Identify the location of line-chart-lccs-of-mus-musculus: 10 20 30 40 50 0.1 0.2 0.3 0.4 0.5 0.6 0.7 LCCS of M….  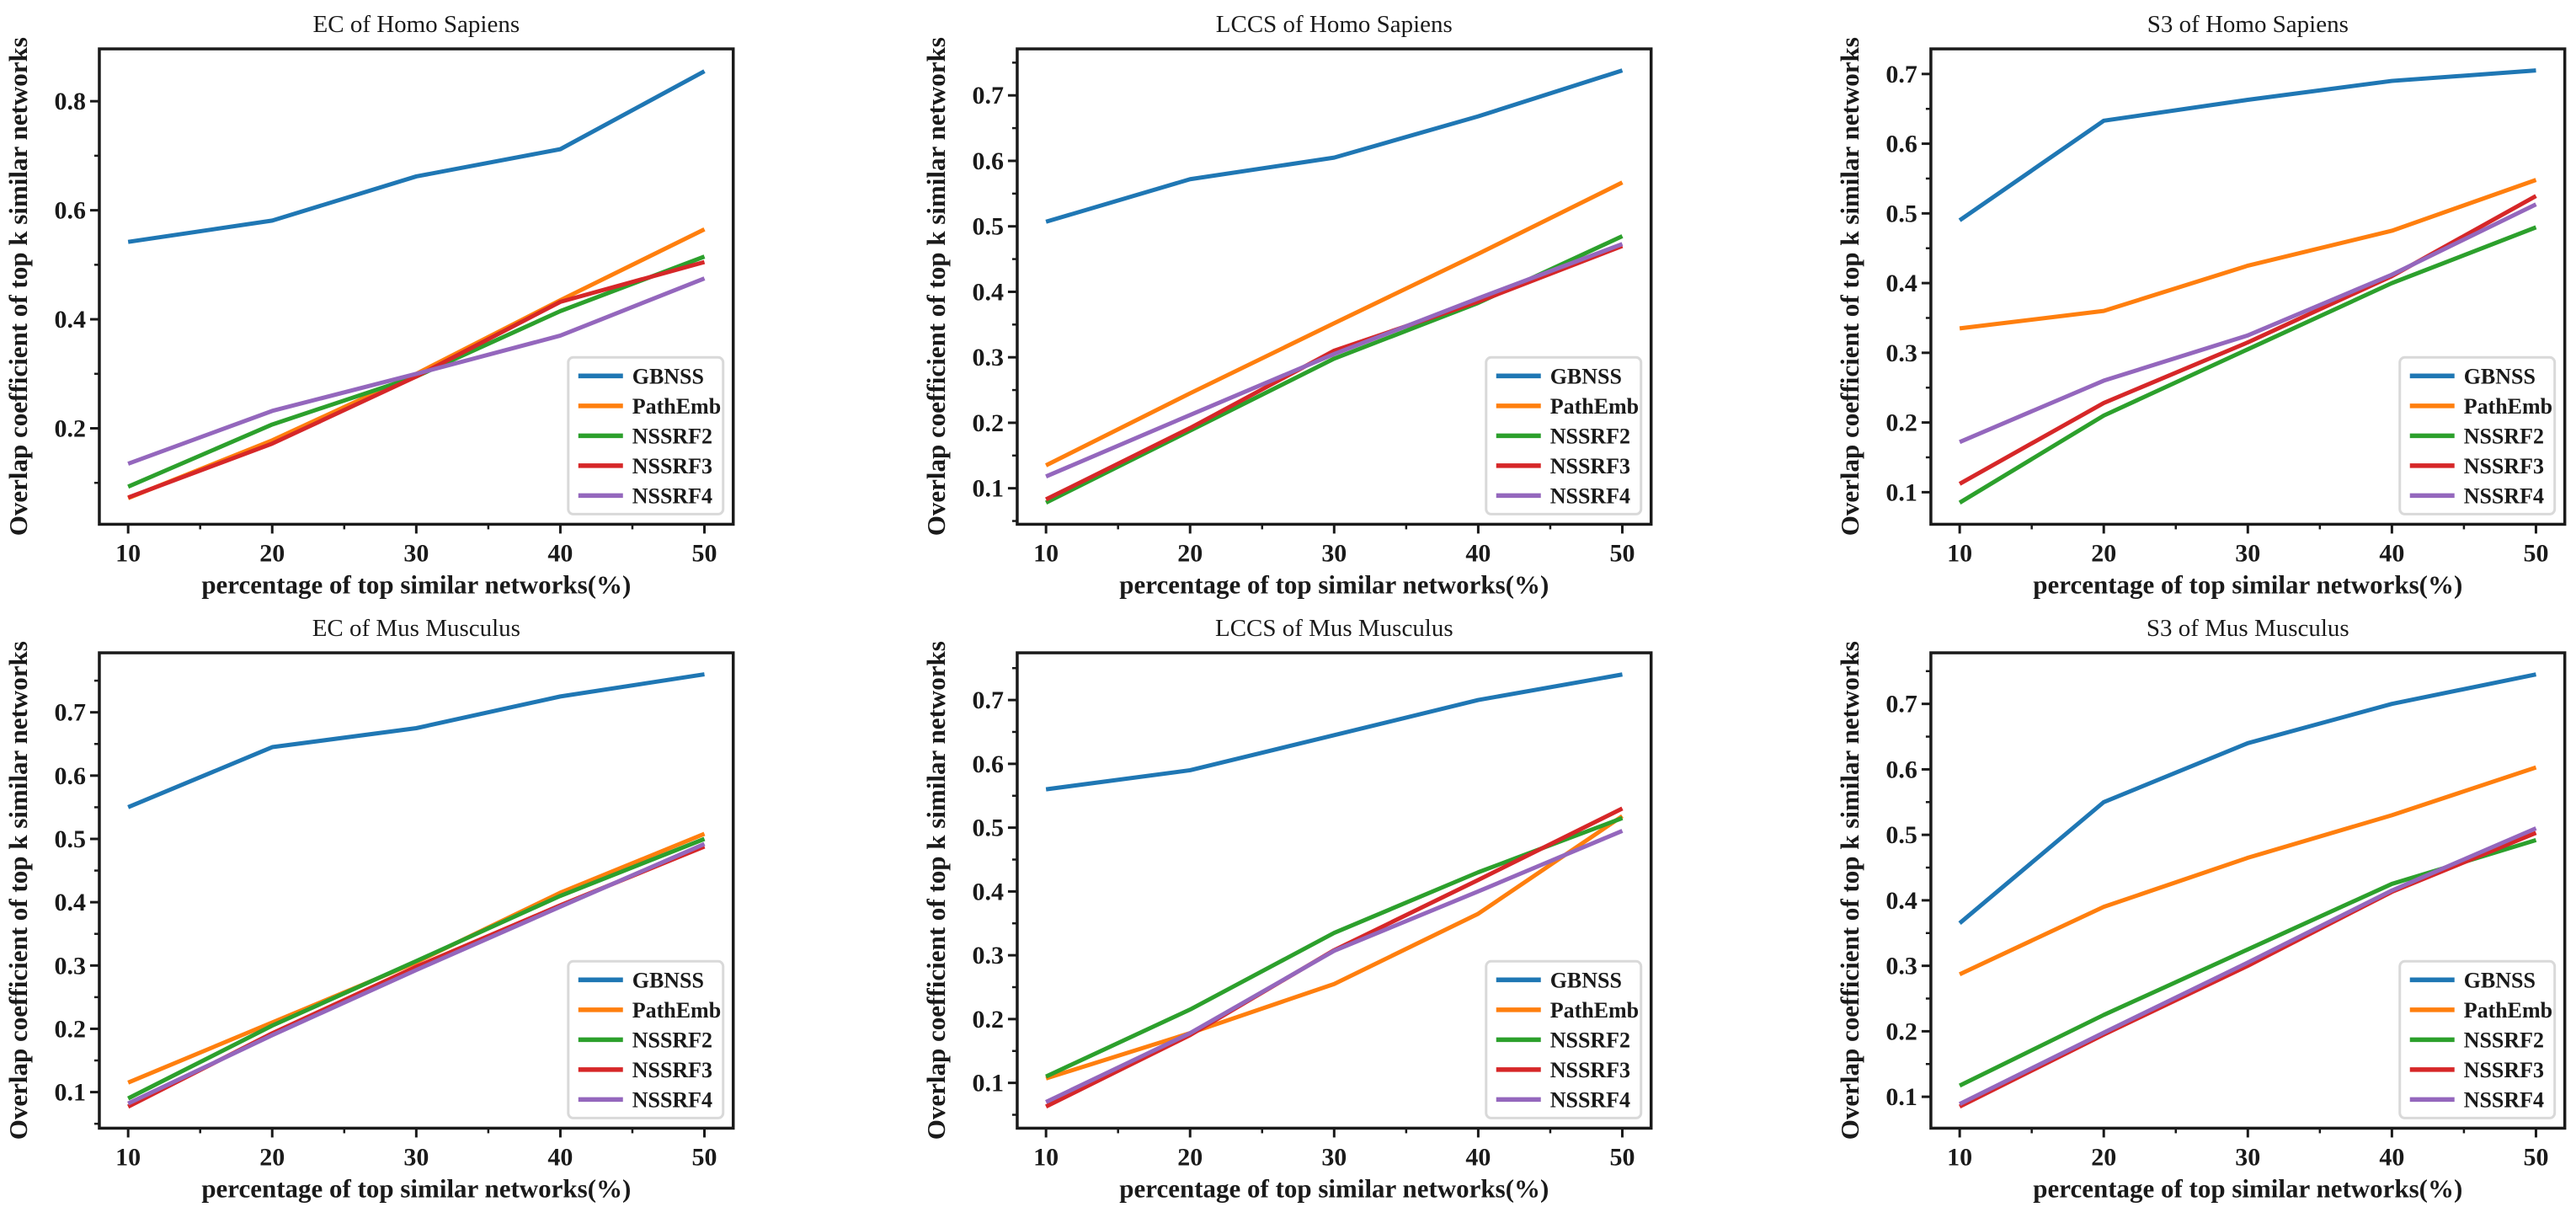
(1287, 909).